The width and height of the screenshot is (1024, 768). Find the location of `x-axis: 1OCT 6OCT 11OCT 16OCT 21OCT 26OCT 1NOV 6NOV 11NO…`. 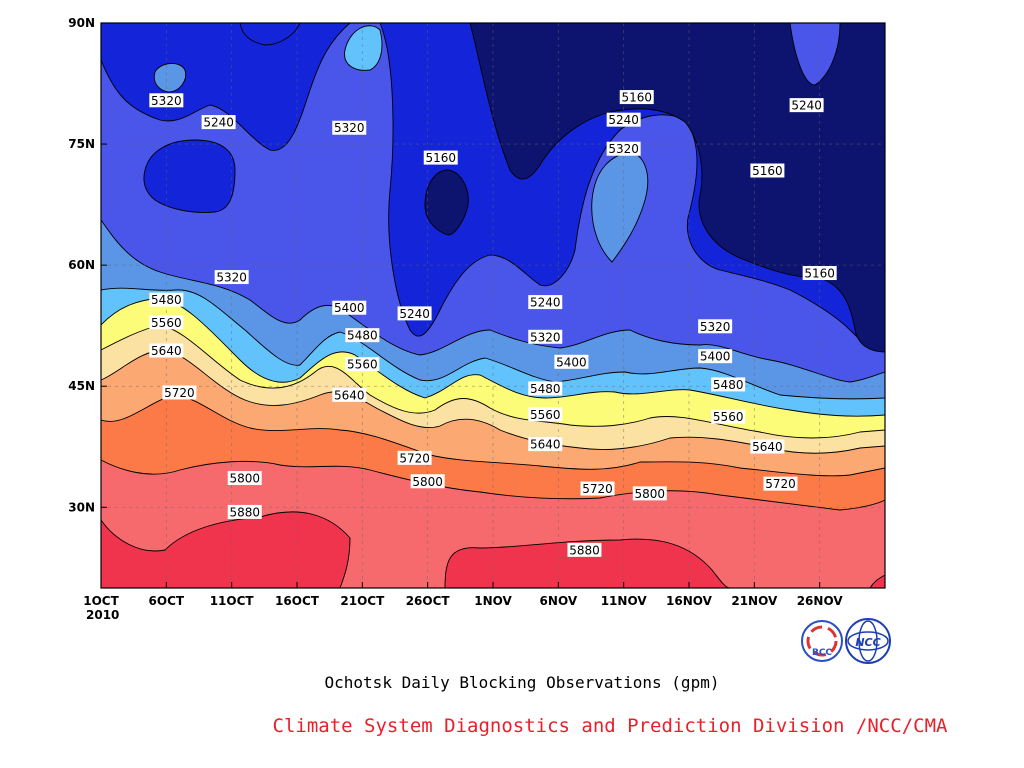

x-axis: 1OCT 6OCT 11OCT 16OCT 21OCT 26OCT 1NOV 6NOV 11NO… is located at coordinates (463, 595).